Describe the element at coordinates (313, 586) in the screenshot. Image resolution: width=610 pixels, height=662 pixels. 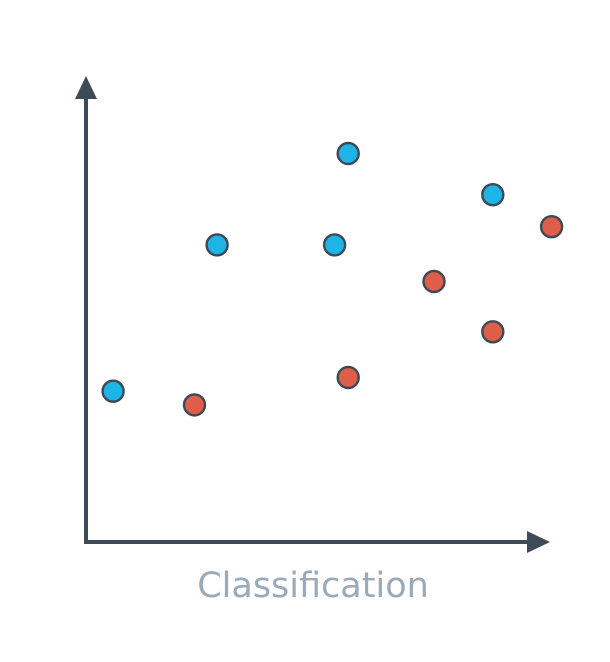
I see `chart-caption: Classification` at that location.